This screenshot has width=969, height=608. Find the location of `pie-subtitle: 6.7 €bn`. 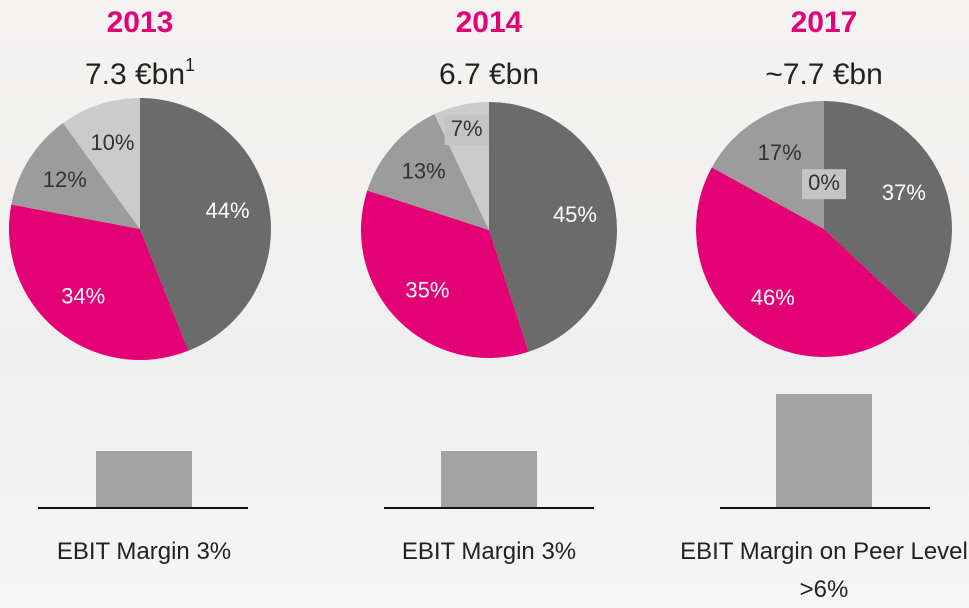

pie-subtitle: 6.7 €bn is located at coordinates (489, 74).